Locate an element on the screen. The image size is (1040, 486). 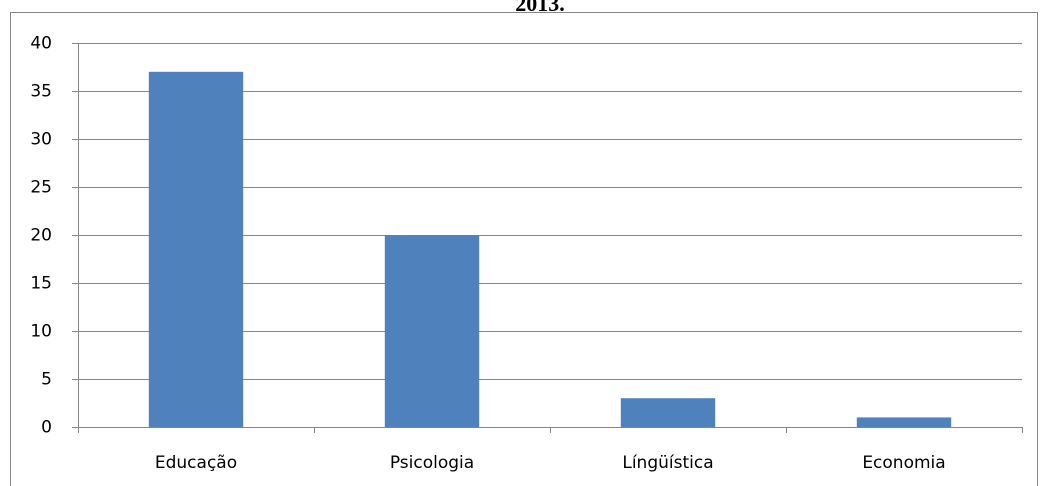
y-tick-label: 20 is located at coordinates (41, 236).